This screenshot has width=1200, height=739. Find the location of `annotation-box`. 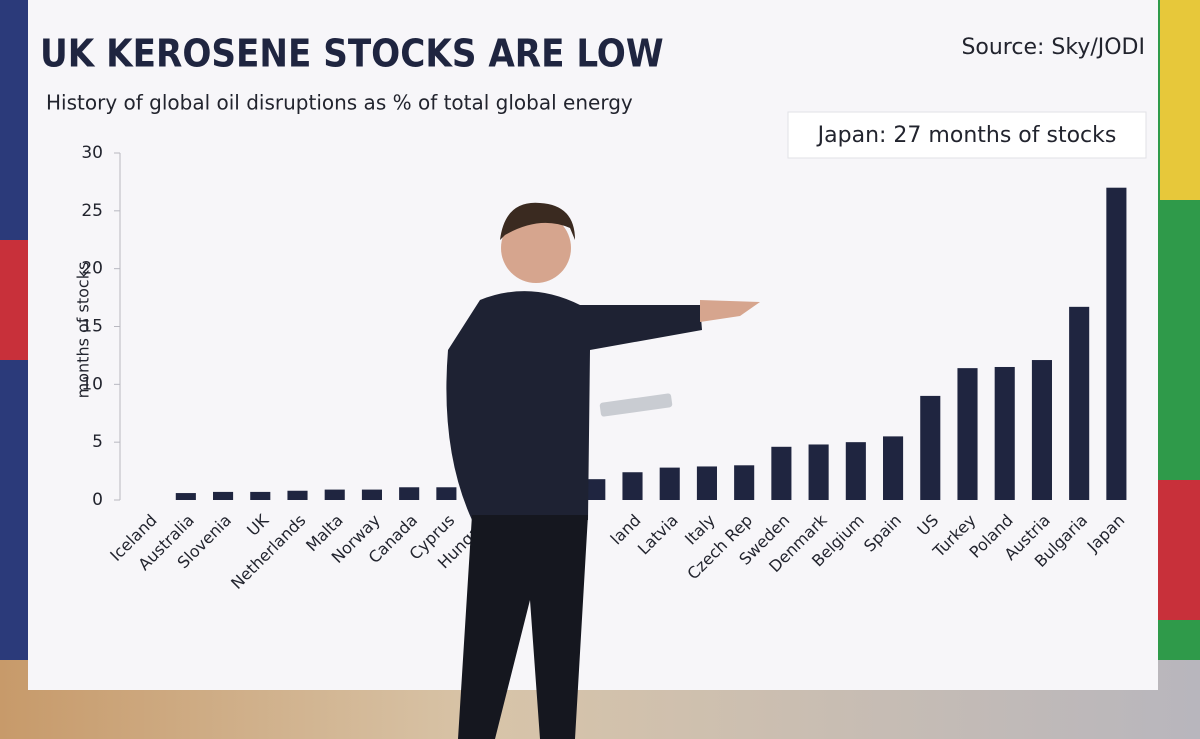

annotation-box is located at coordinates (967, 135).